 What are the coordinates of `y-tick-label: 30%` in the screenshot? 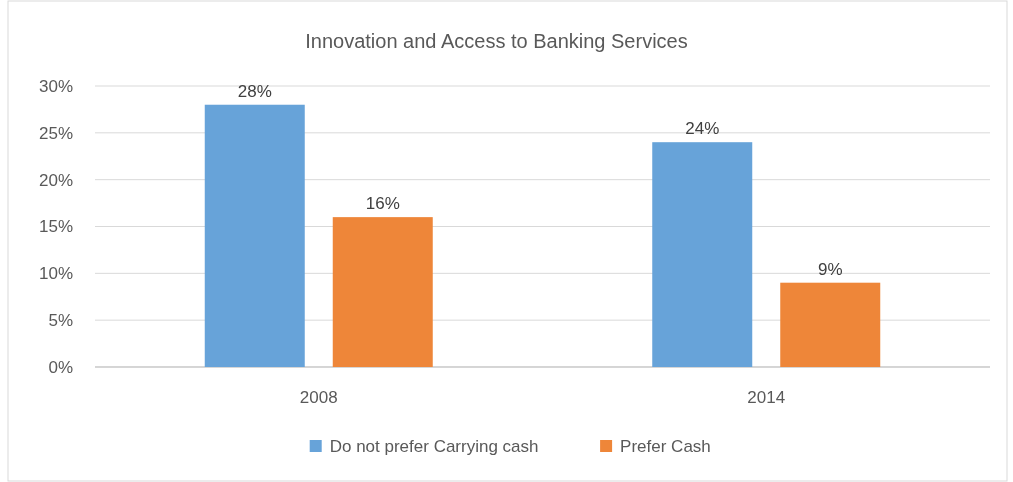 It's located at (55, 86).